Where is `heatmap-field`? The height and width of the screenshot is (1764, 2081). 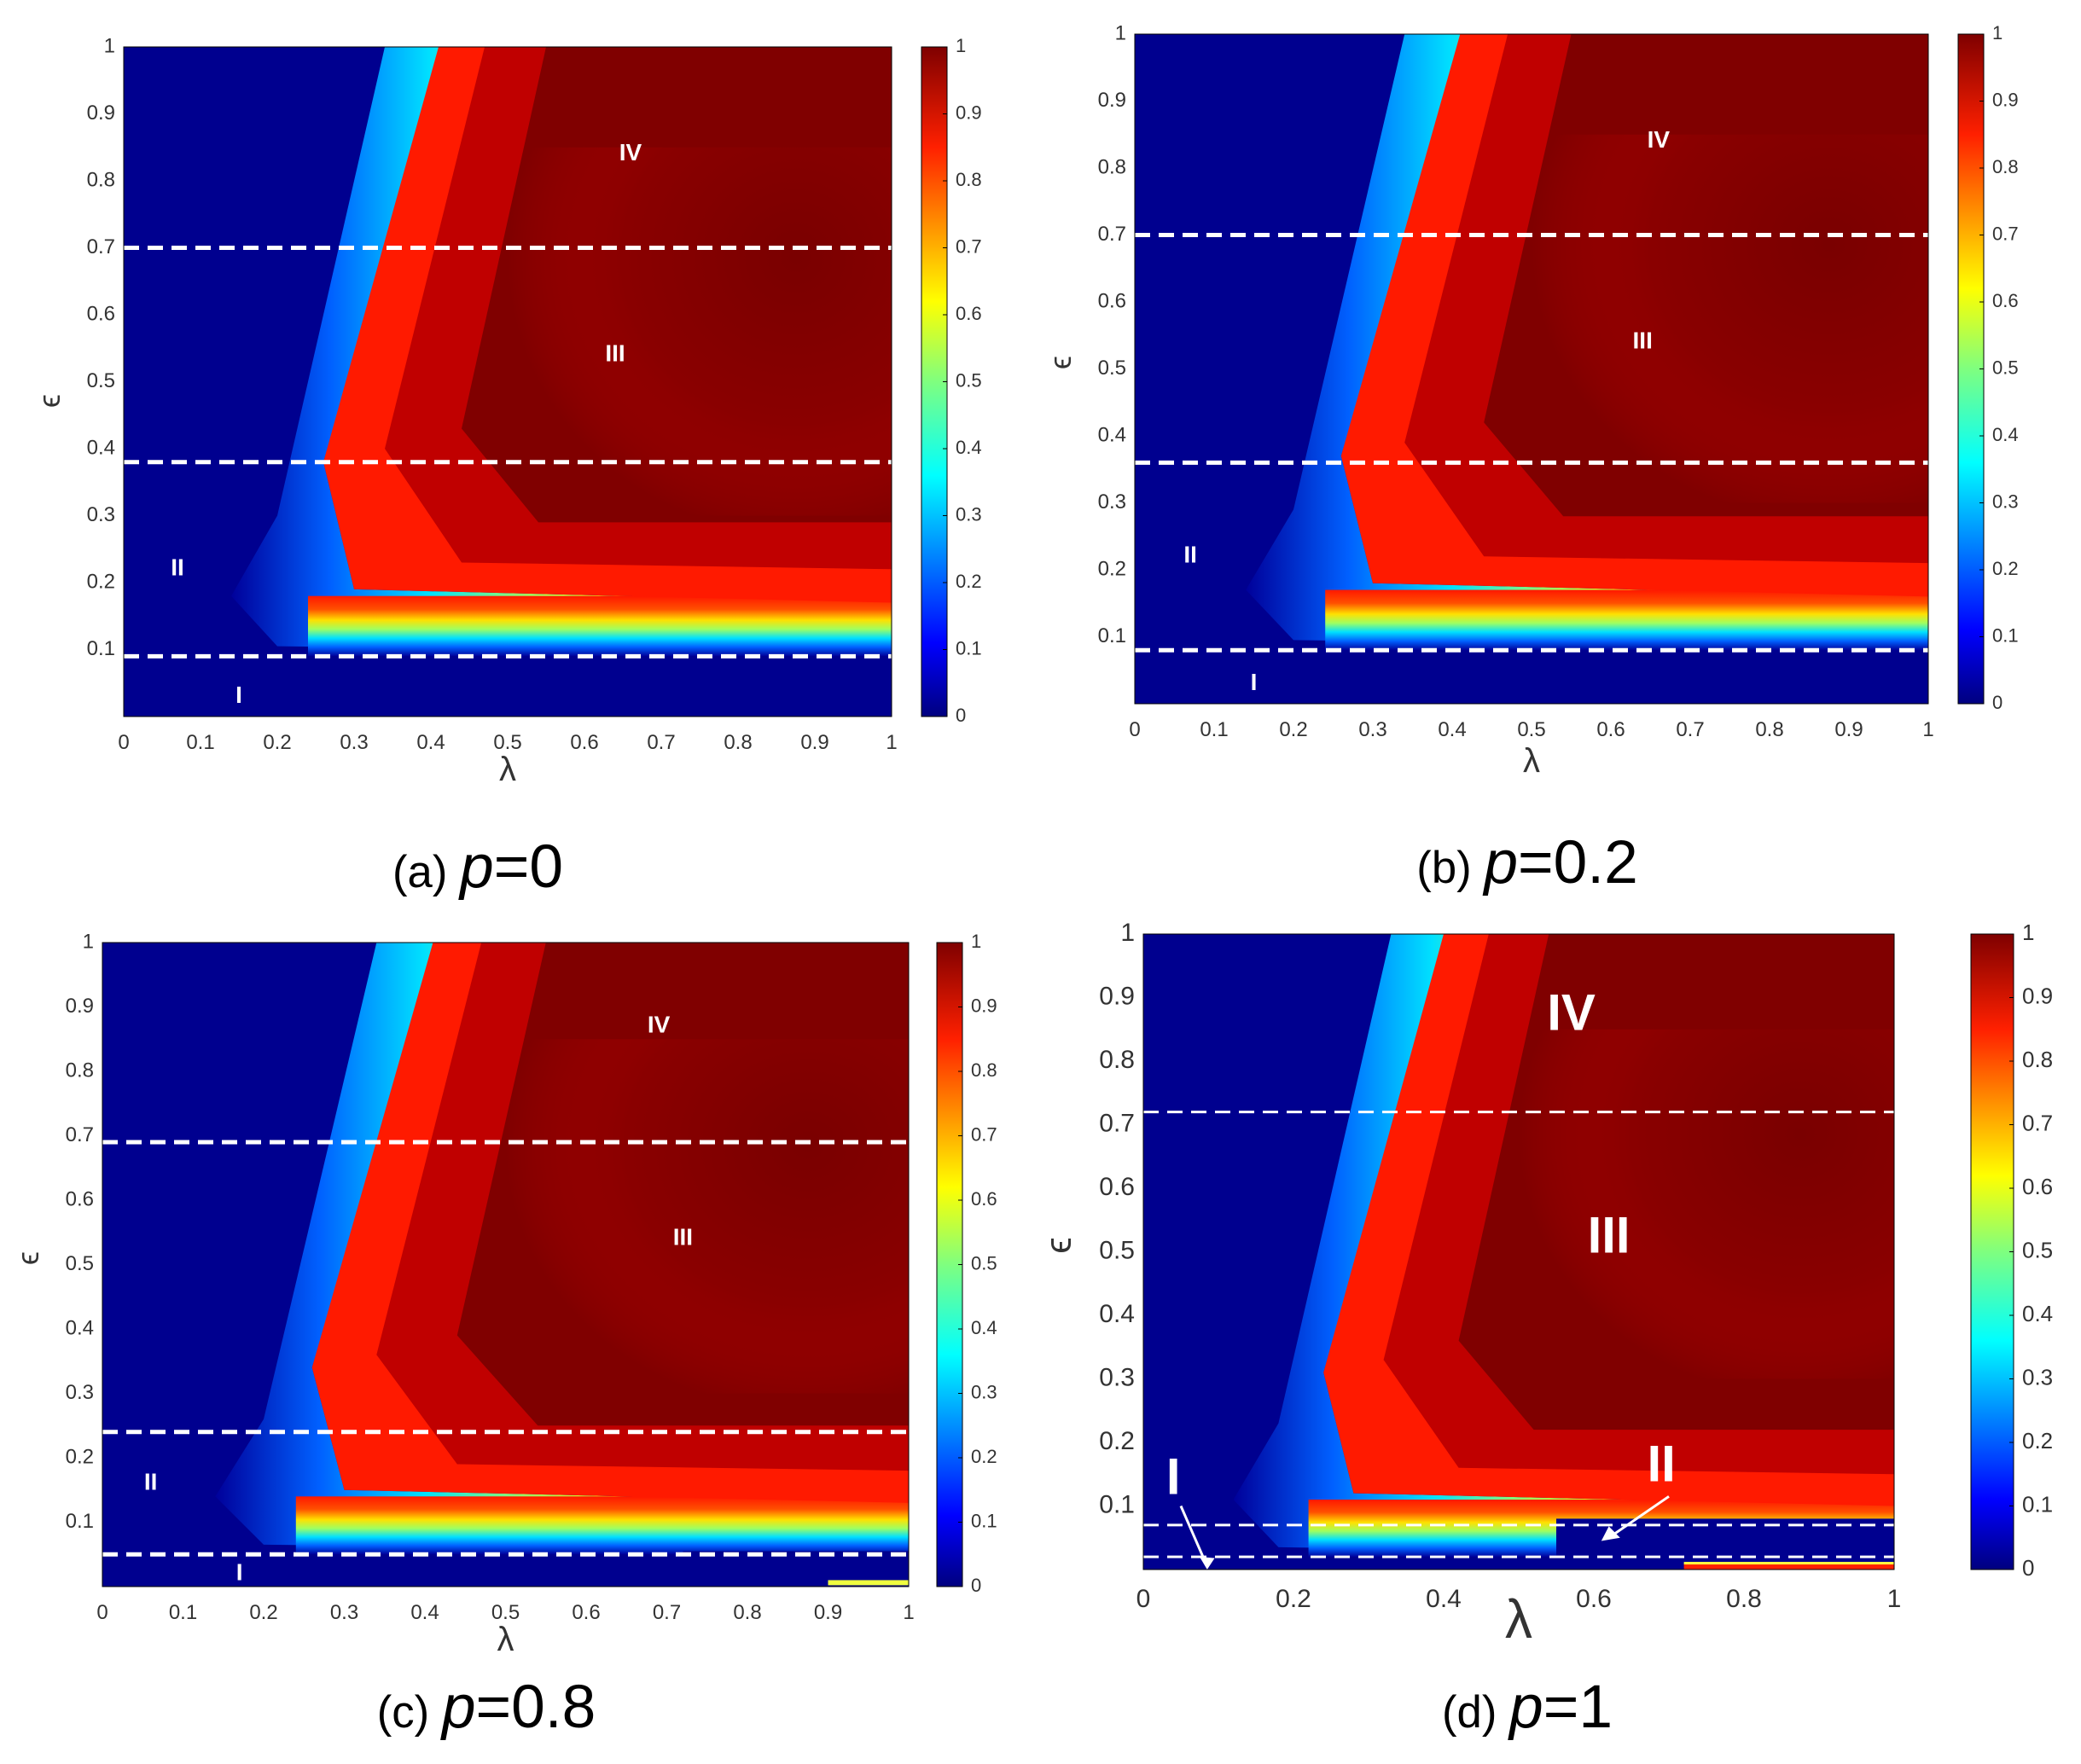 heatmap-field is located at coordinates (1518, 1252).